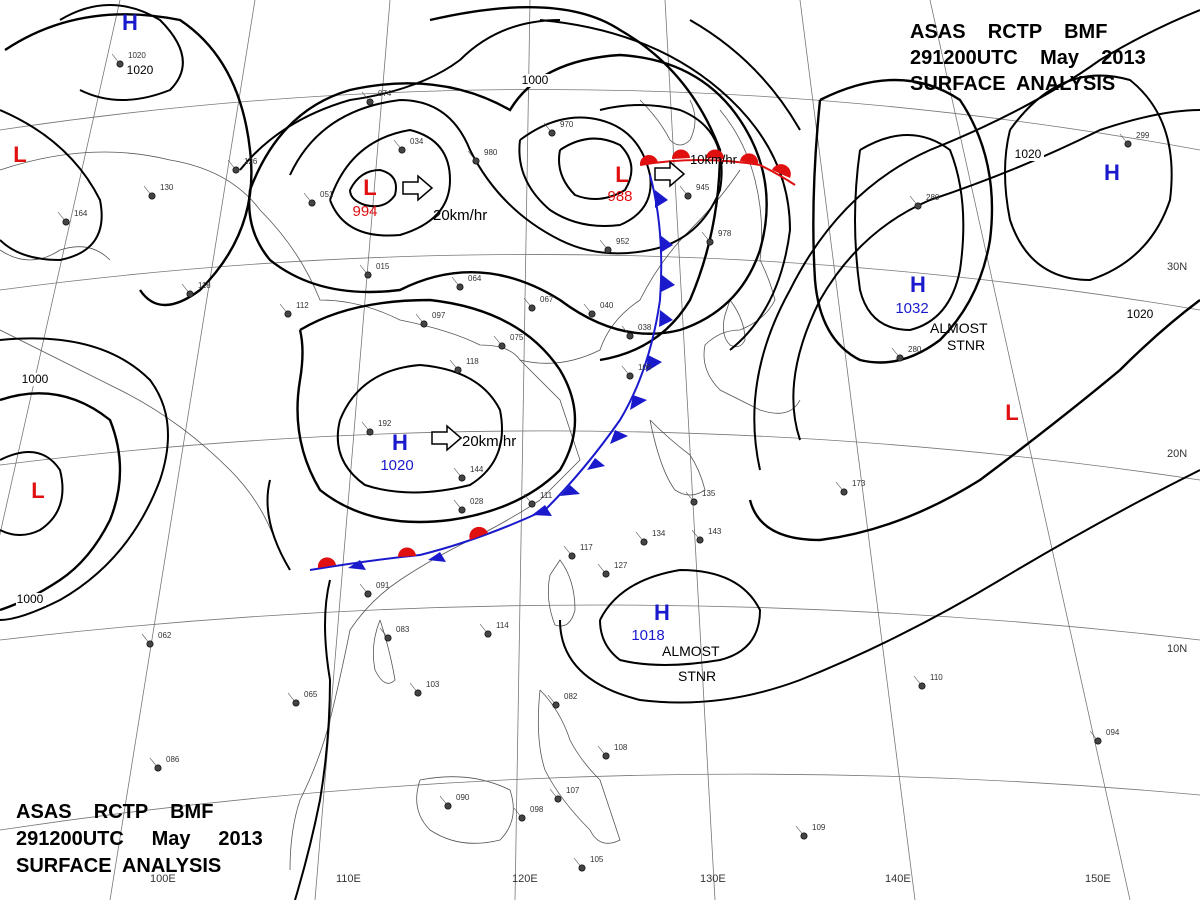  What do you see at coordinates (621, 565) in the screenshot?
I see `station-pressure: 127` at bounding box center [621, 565].